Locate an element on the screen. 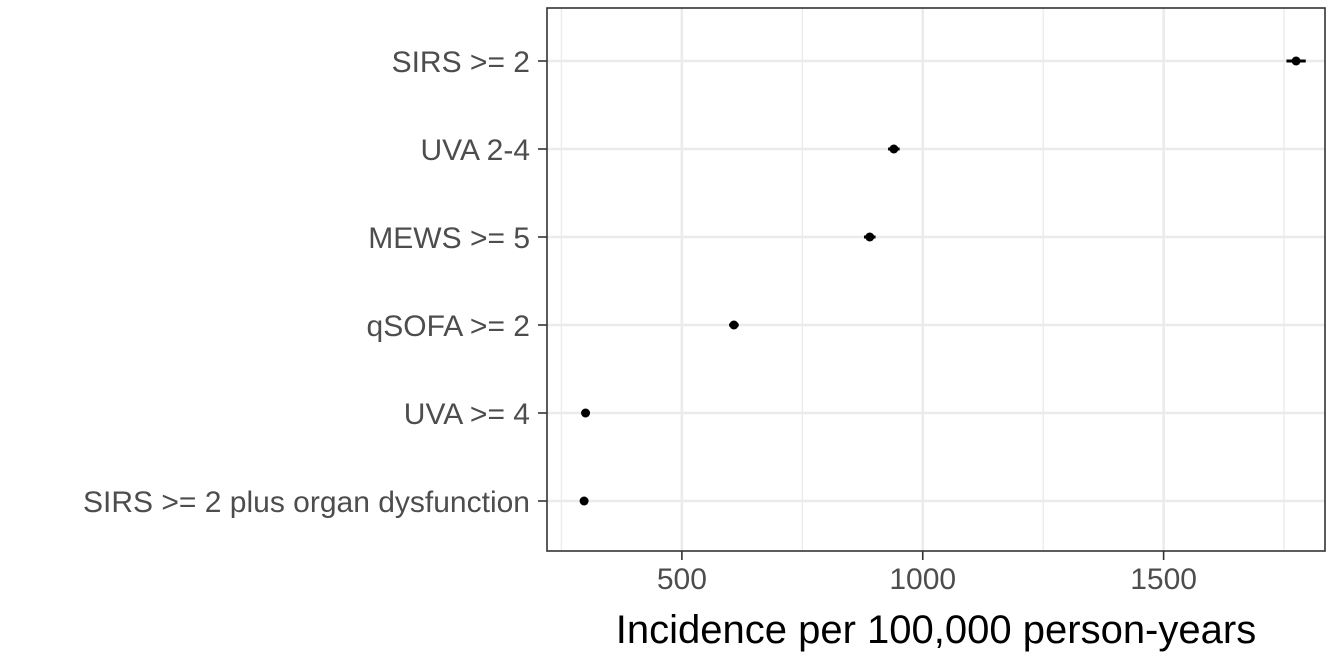  y-tick-label: SIRS >= 2 plus organ dysfunction is located at coordinates (306, 502).